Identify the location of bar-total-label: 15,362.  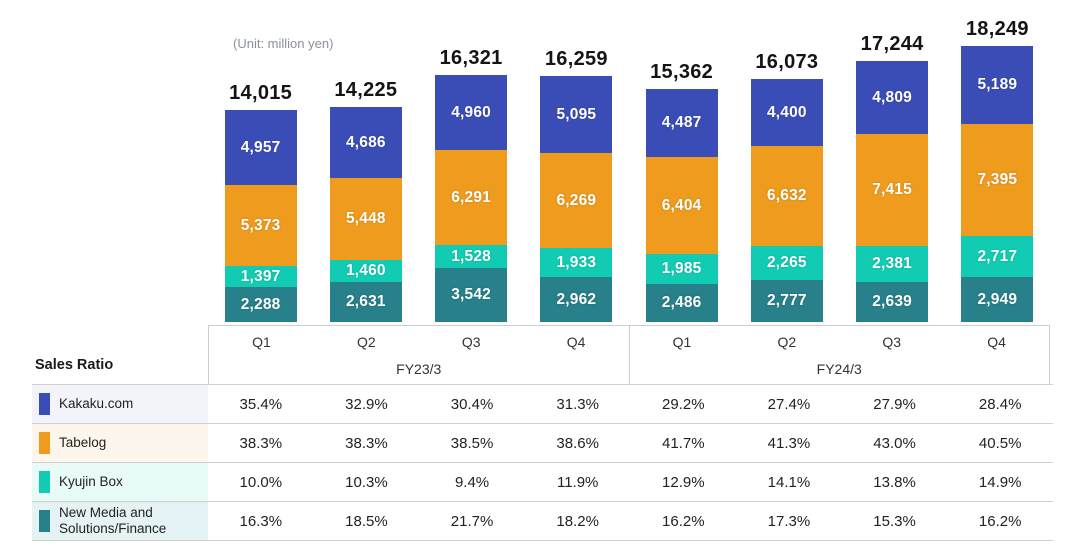
(682, 72).